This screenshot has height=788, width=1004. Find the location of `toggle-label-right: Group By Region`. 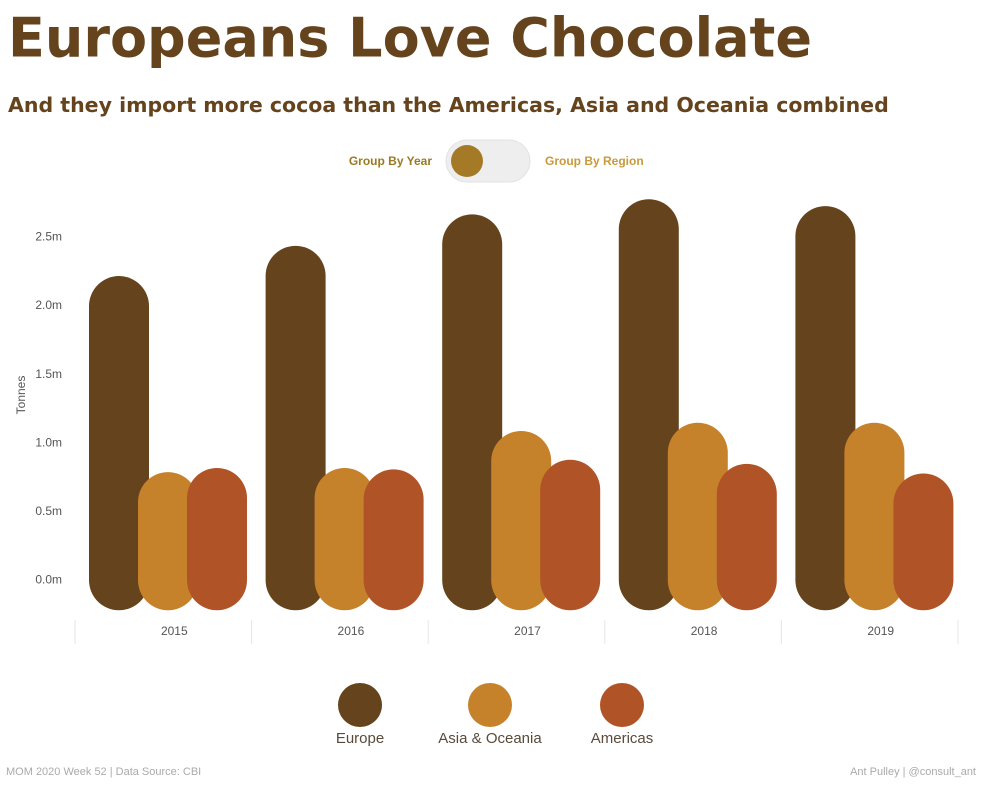

toggle-label-right: Group By Region is located at coordinates (594, 161).